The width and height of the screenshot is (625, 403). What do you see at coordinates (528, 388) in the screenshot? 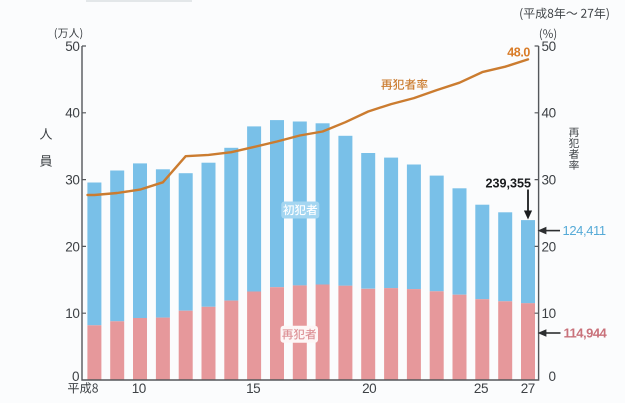
I see `svg-text: 27` at bounding box center [528, 388].